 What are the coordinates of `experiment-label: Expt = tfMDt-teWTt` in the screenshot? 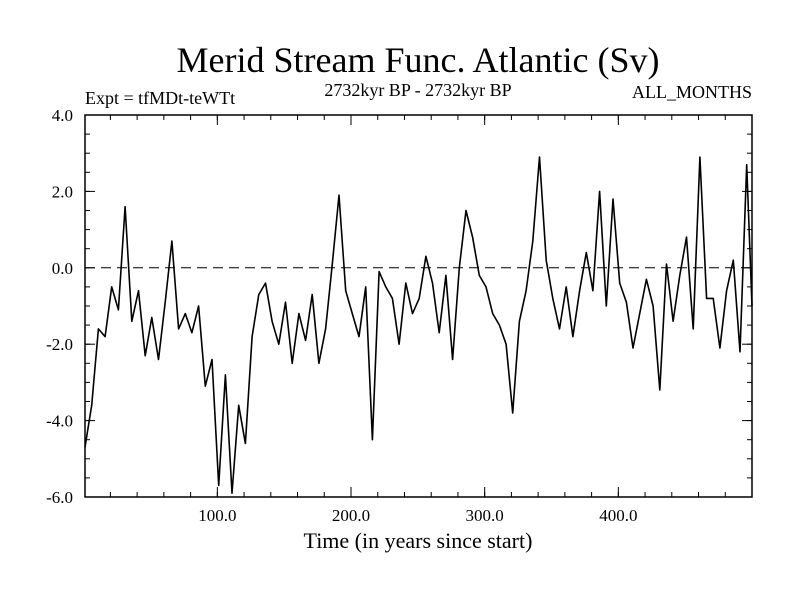 It's located at (160, 98).